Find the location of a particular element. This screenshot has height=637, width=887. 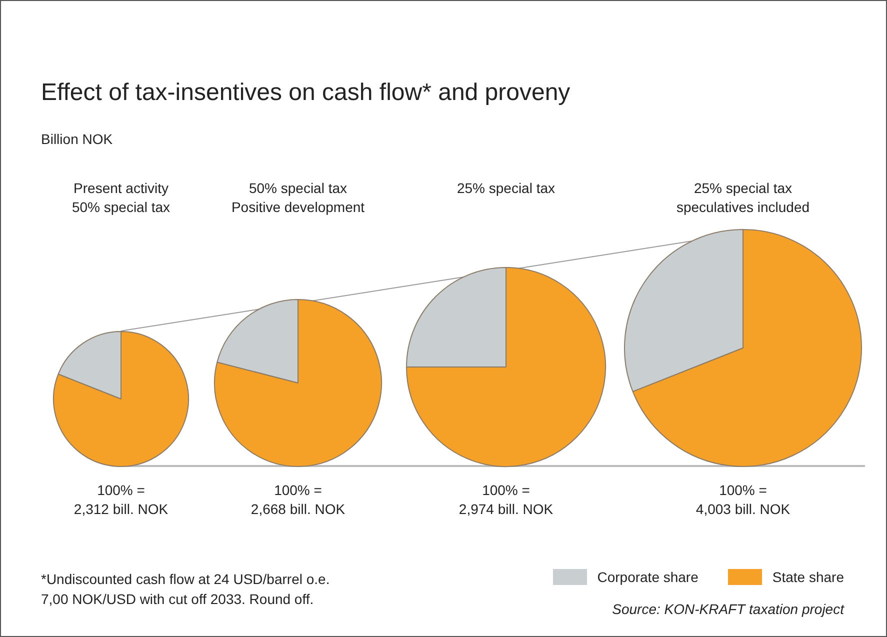

slice-label: 25% special tax is located at coordinates (506, 188).